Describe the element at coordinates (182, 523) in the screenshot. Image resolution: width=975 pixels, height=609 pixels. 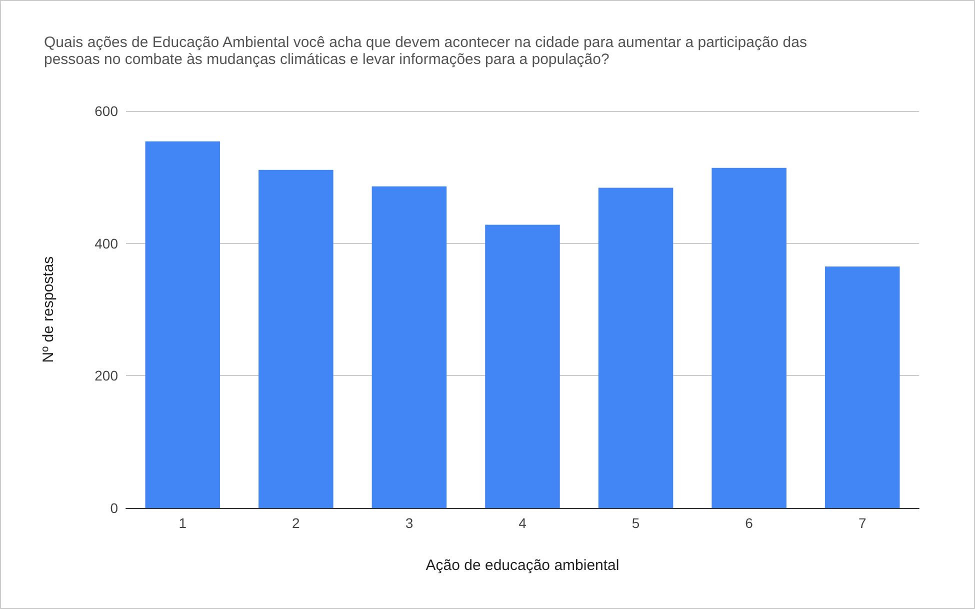
I see `x-tick-label: 1` at that location.